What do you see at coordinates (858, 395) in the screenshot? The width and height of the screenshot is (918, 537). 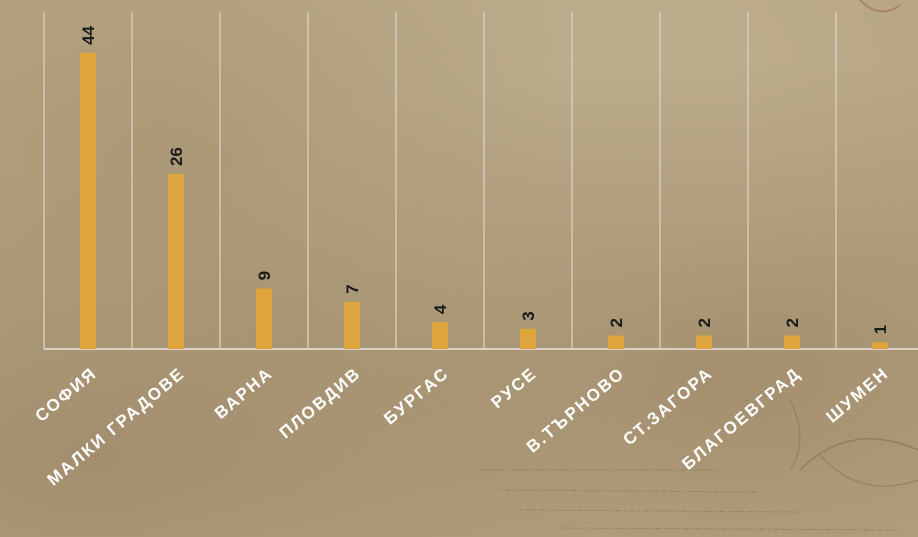 I see `category-label: ШУМЕН` at bounding box center [858, 395].